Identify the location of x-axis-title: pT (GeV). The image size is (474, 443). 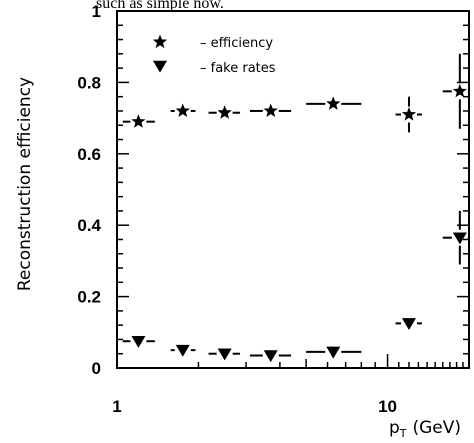
(425, 429).